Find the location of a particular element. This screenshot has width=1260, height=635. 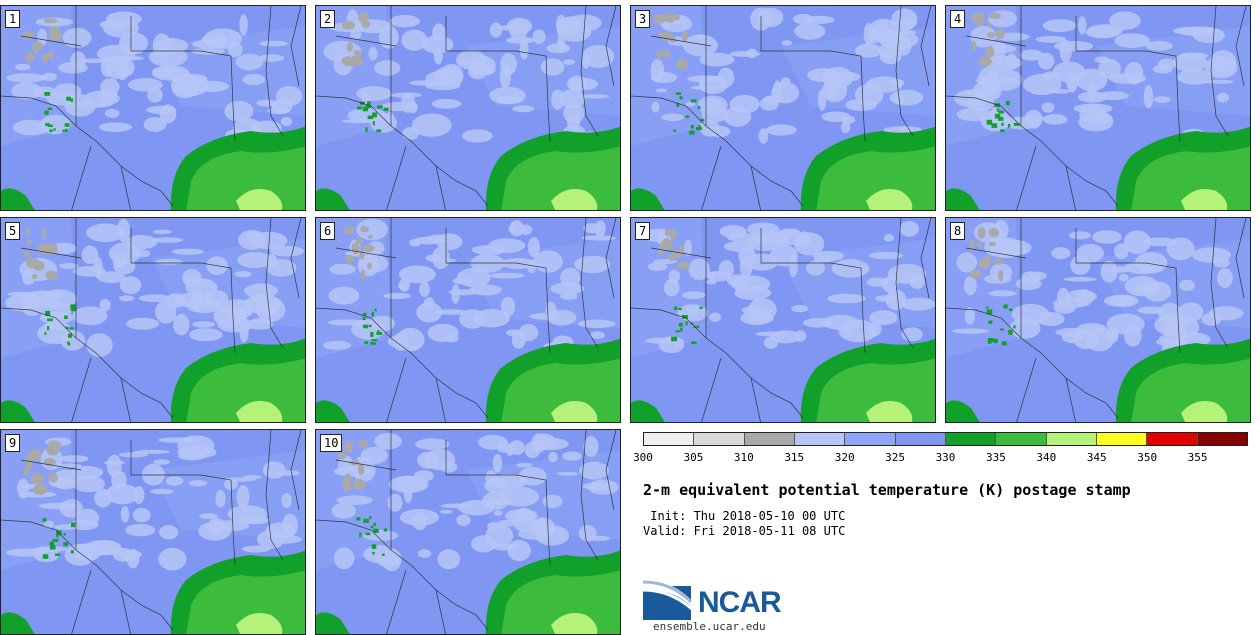

member-label: 7 is located at coordinates (643, 231).